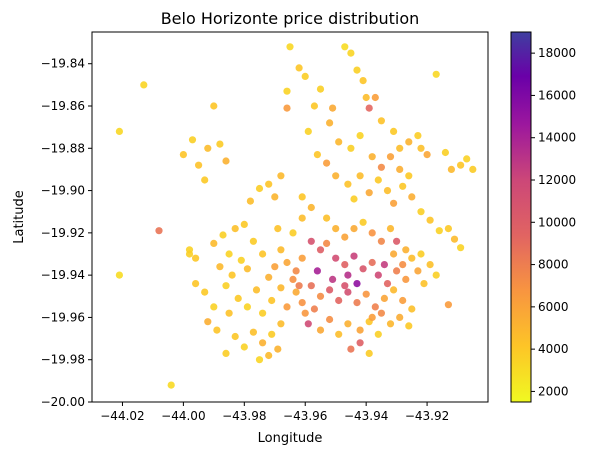 The image size is (594, 455). I want to click on x-tick-label: −43.96, so click(305, 416).